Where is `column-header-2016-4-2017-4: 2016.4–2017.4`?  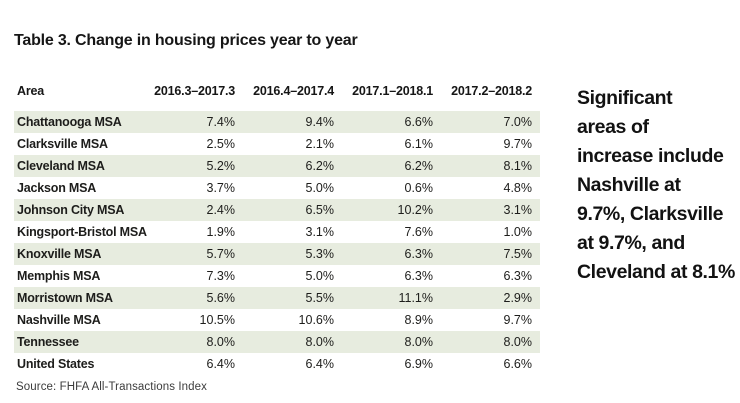
column-header-2016-4-2017-4: 2016.4–2017.4 is located at coordinates (293, 91).